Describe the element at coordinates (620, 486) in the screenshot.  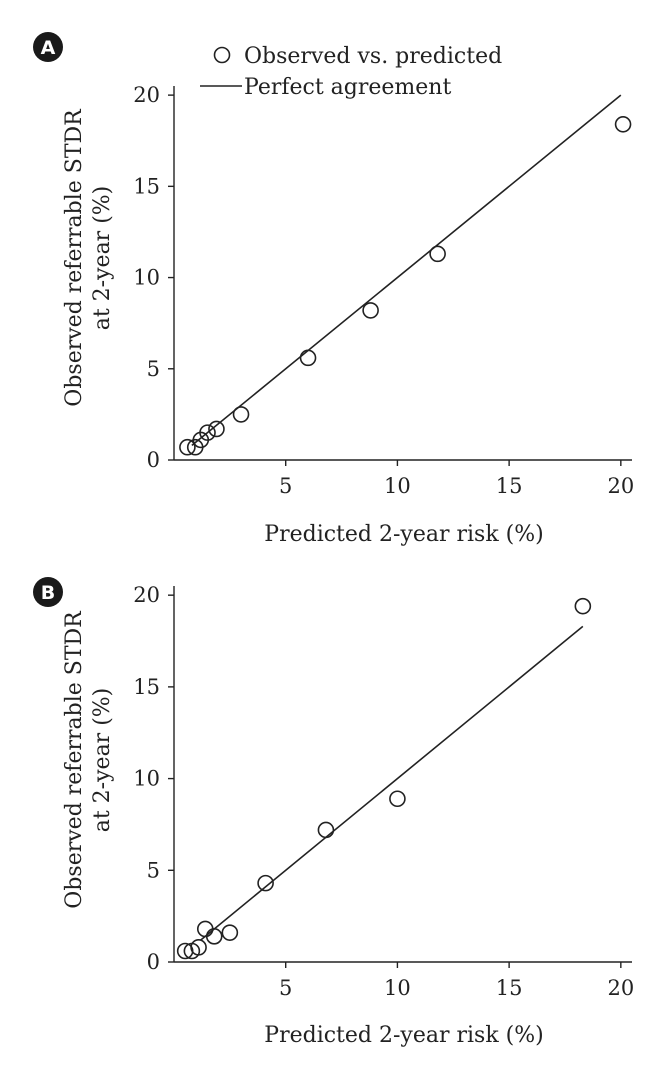
I see `panel-a-x-tick-label: 20` at that location.